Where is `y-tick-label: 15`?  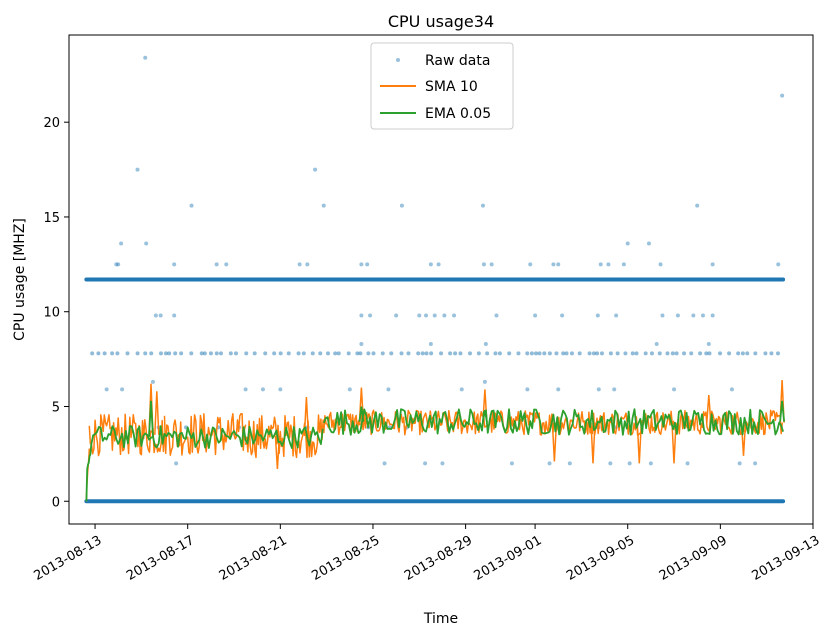
y-tick-label: 15 is located at coordinates (51, 218).